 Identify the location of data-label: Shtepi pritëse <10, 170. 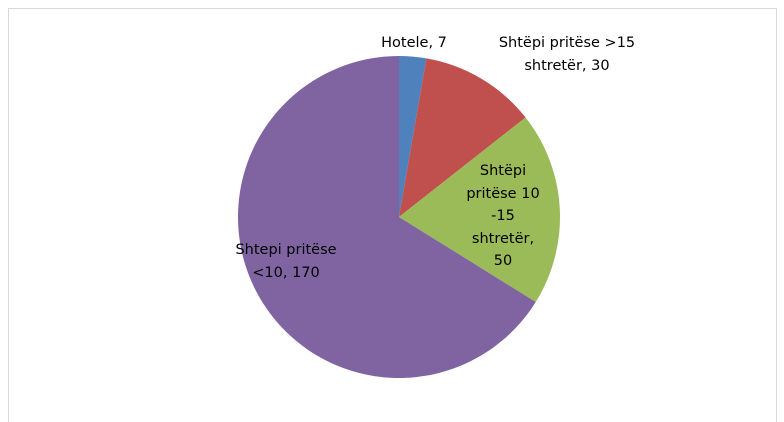
(286, 261).